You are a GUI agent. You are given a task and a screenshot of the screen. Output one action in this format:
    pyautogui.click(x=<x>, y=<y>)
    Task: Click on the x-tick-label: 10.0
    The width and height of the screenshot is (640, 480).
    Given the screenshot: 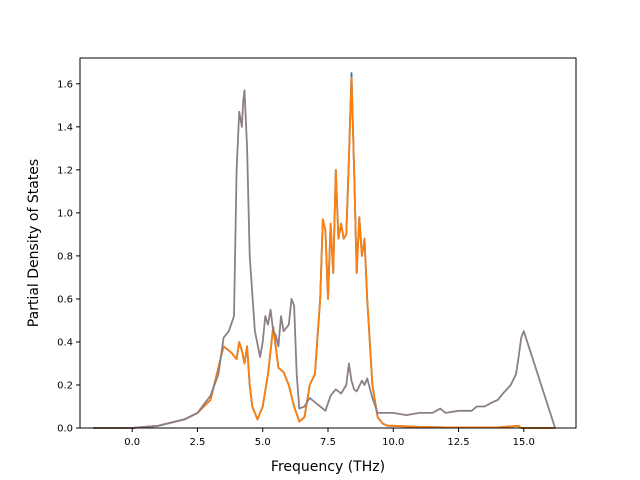 What is the action you would take?
    pyautogui.click(x=393, y=442)
    